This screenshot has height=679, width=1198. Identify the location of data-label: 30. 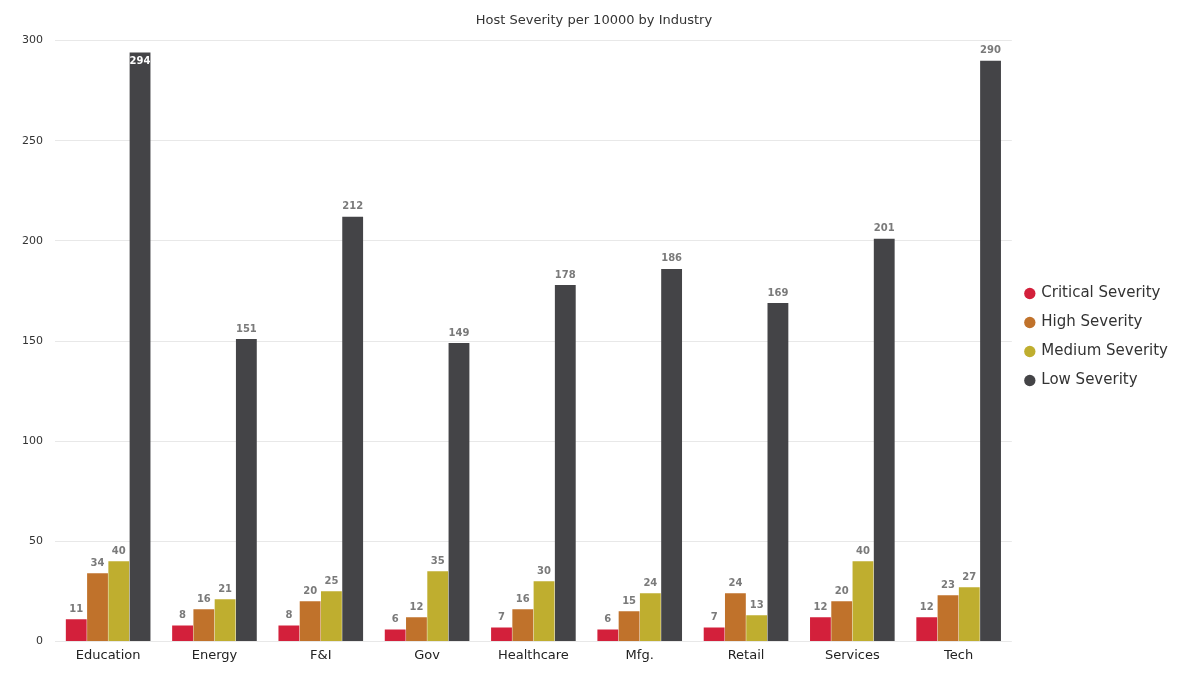
(544, 570).